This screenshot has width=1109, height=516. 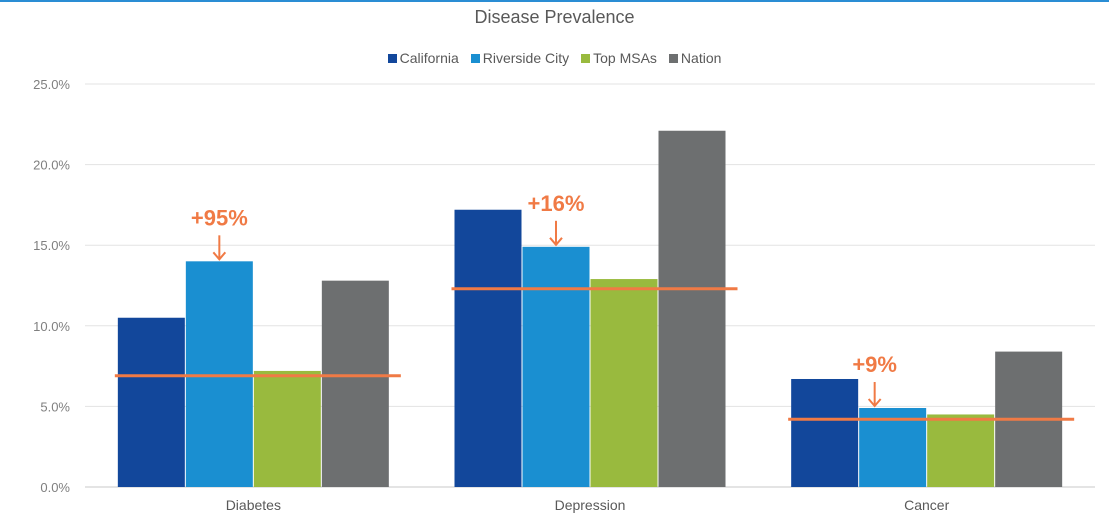 What do you see at coordinates (556, 203) in the screenshot?
I see `annotation-label: +16%` at bounding box center [556, 203].